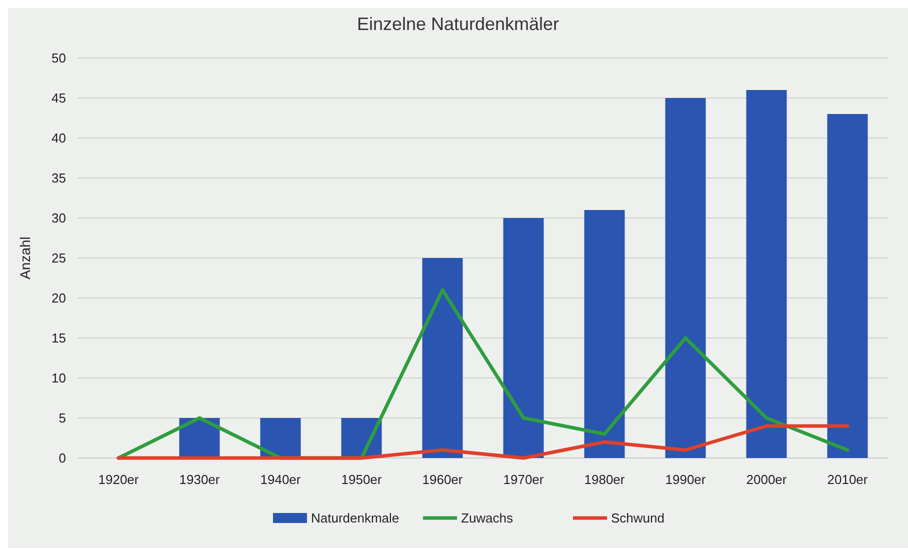 The width and height of the screenshot is (908, 550). What do you see at coordinates (59, 218) in the screenshot?
I see `y-tick-label: 30` at bounding box center [59, 218].